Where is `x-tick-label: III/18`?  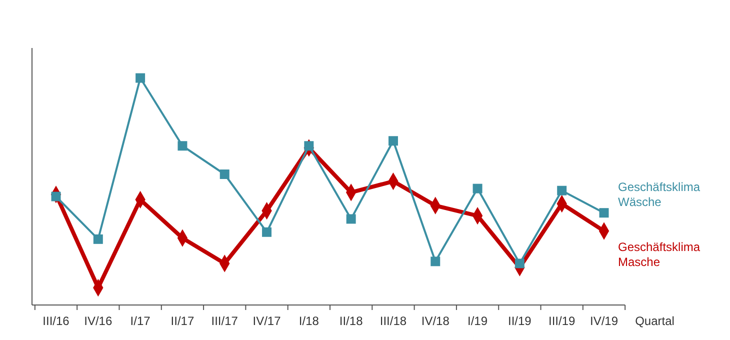
x-tick-label: III/18 is located at coordinates (393, 321).